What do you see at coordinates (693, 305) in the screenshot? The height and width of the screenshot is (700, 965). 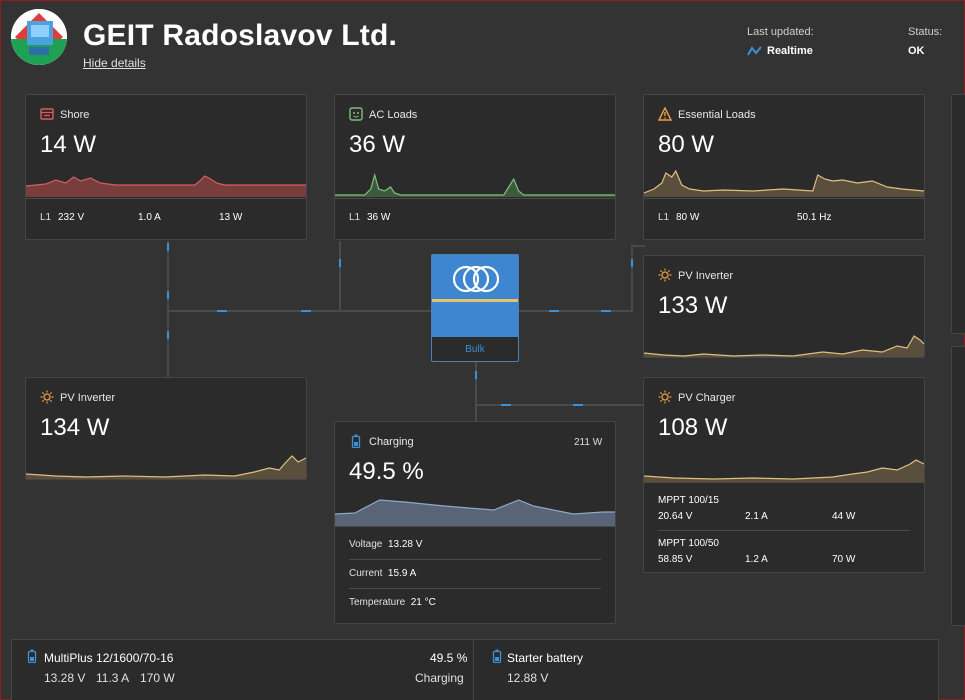 I see `card-value: 133 W` at bounding box center [693, 305].